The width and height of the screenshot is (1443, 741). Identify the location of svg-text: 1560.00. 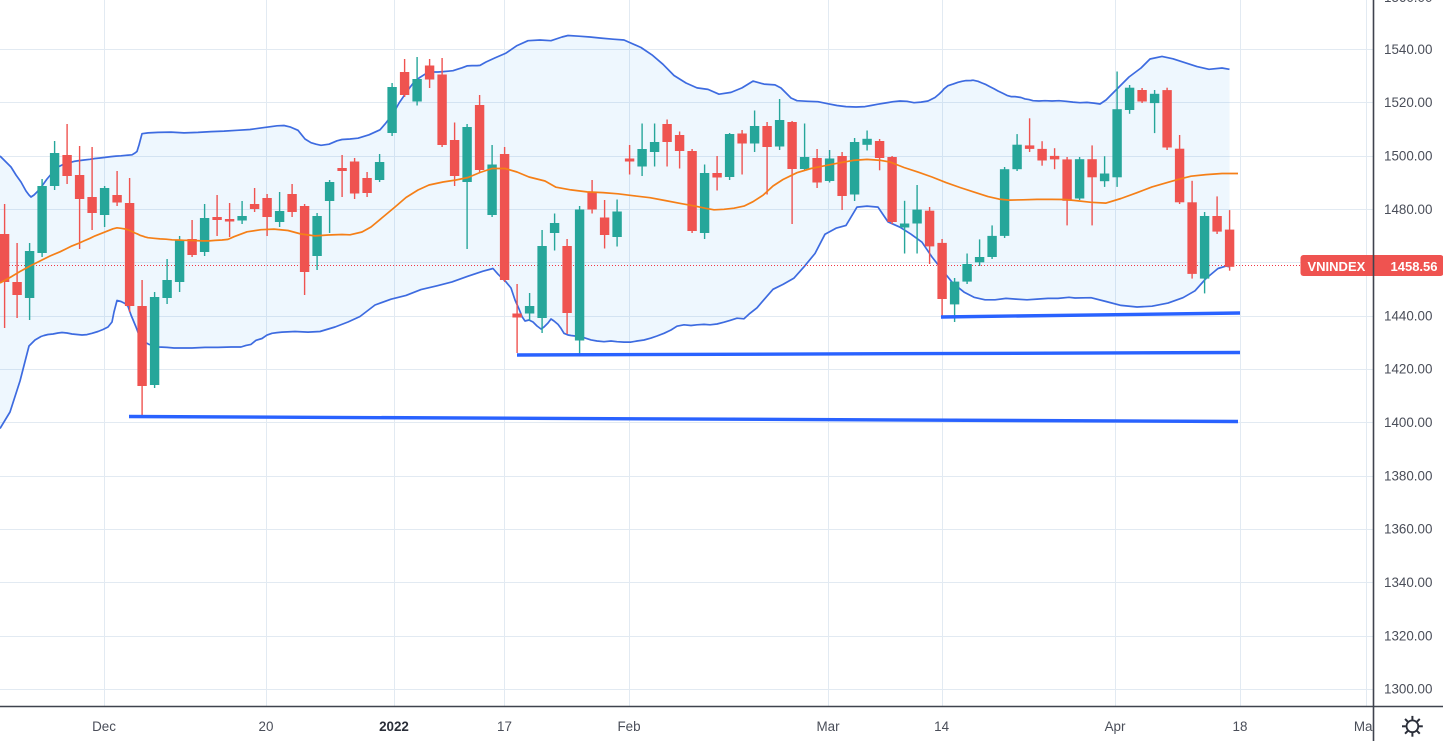
(1408, 2).